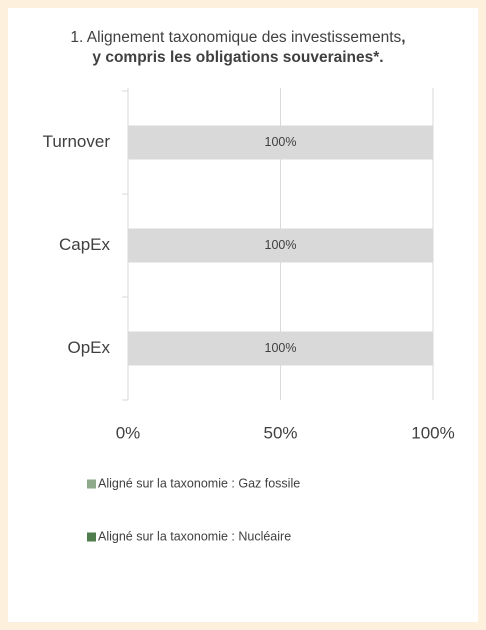  What do you see at coordinates (88, 347) in the screenshot?
I see `y-tick-label: OpEx` at bounding box center [88, 347].